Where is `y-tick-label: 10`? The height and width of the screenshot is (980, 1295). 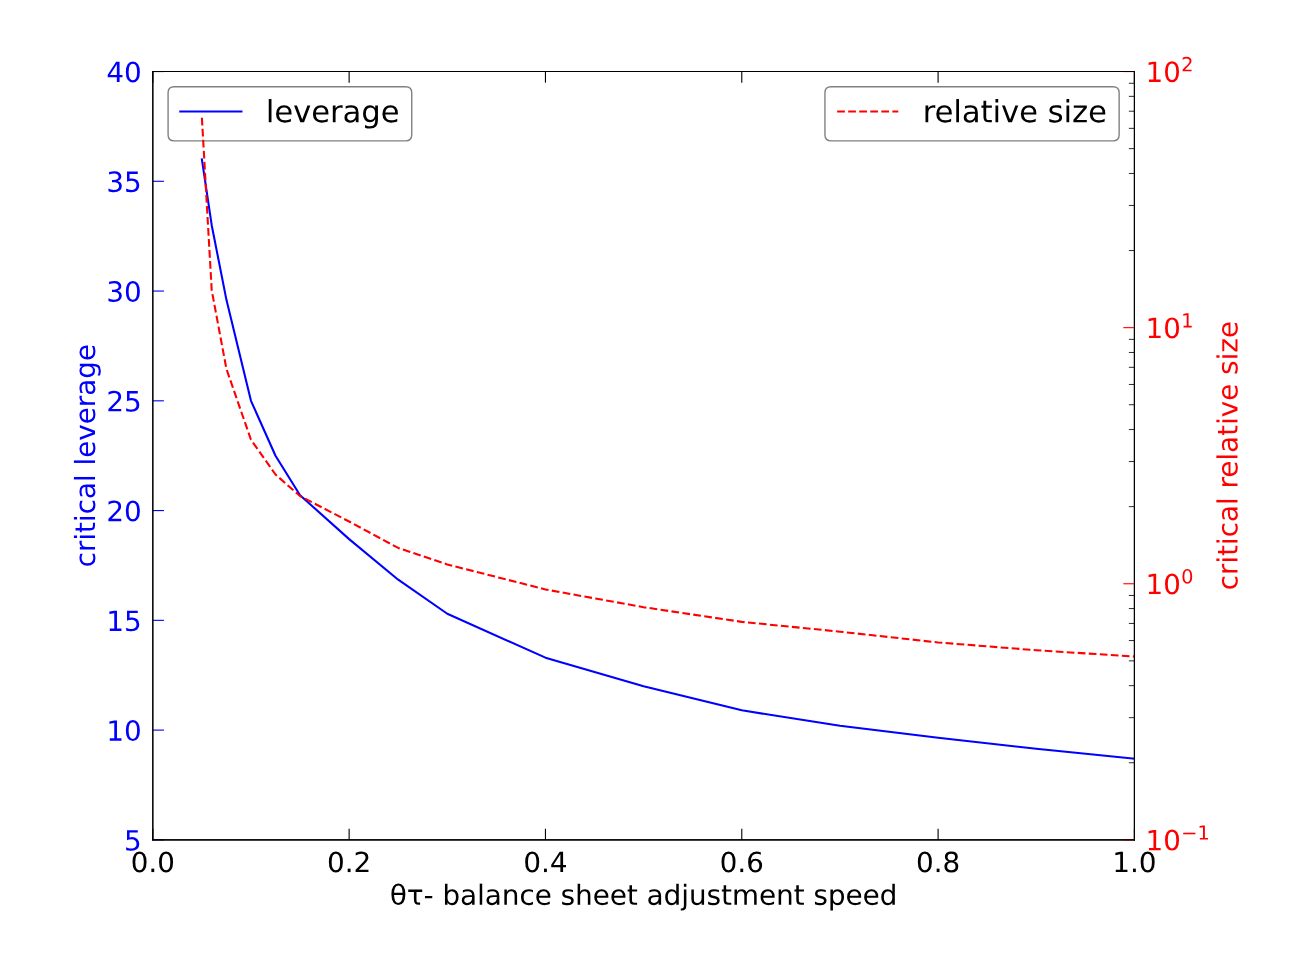
y-tick-label: 10 is located at coordinates (124, 731).